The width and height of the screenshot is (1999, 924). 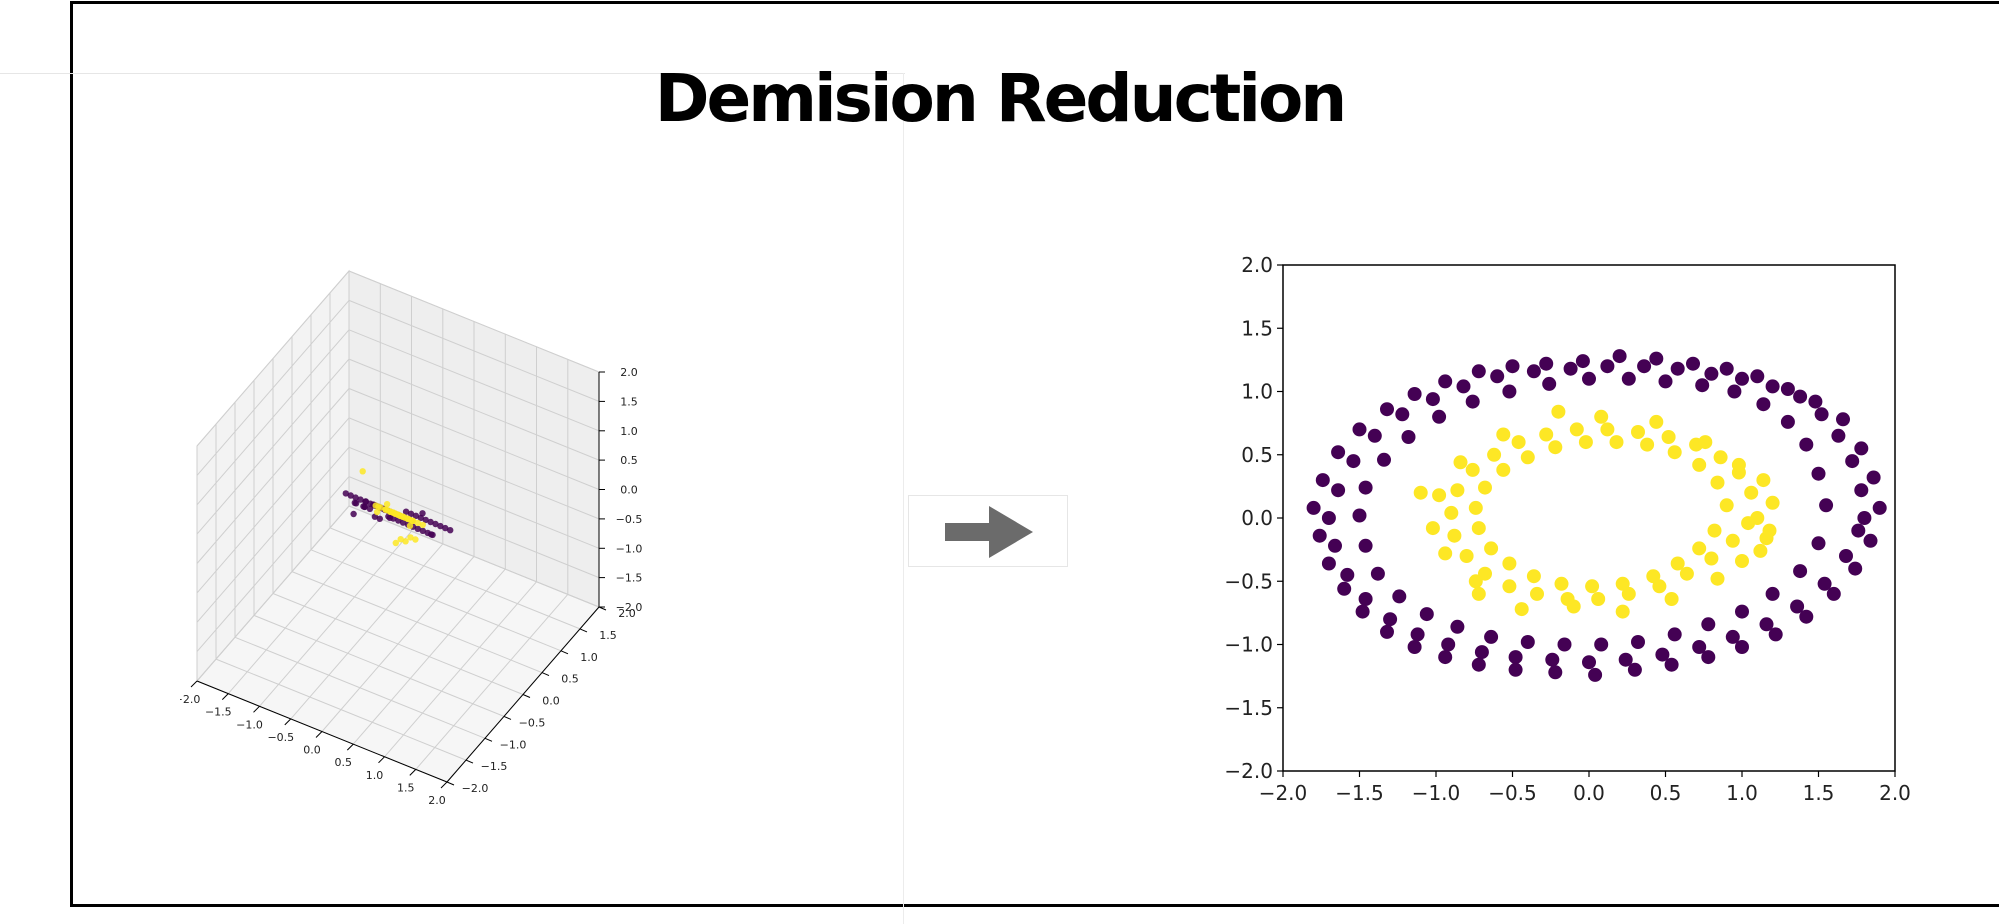 I want to click on transform-arrow-box, so click(x=988, y=531).